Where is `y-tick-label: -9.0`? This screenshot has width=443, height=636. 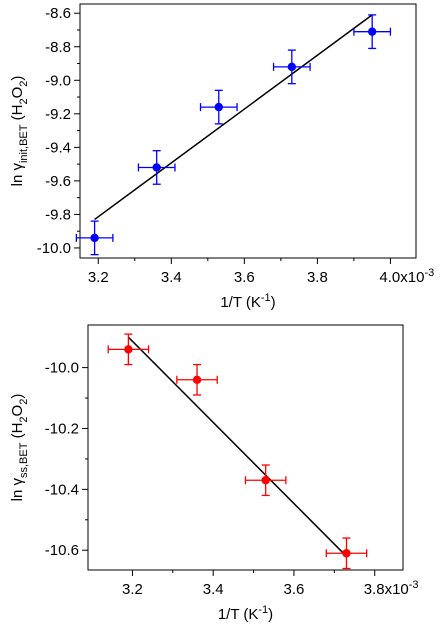 y-tick-label: -9.0 is located at coordinates (58, 80).